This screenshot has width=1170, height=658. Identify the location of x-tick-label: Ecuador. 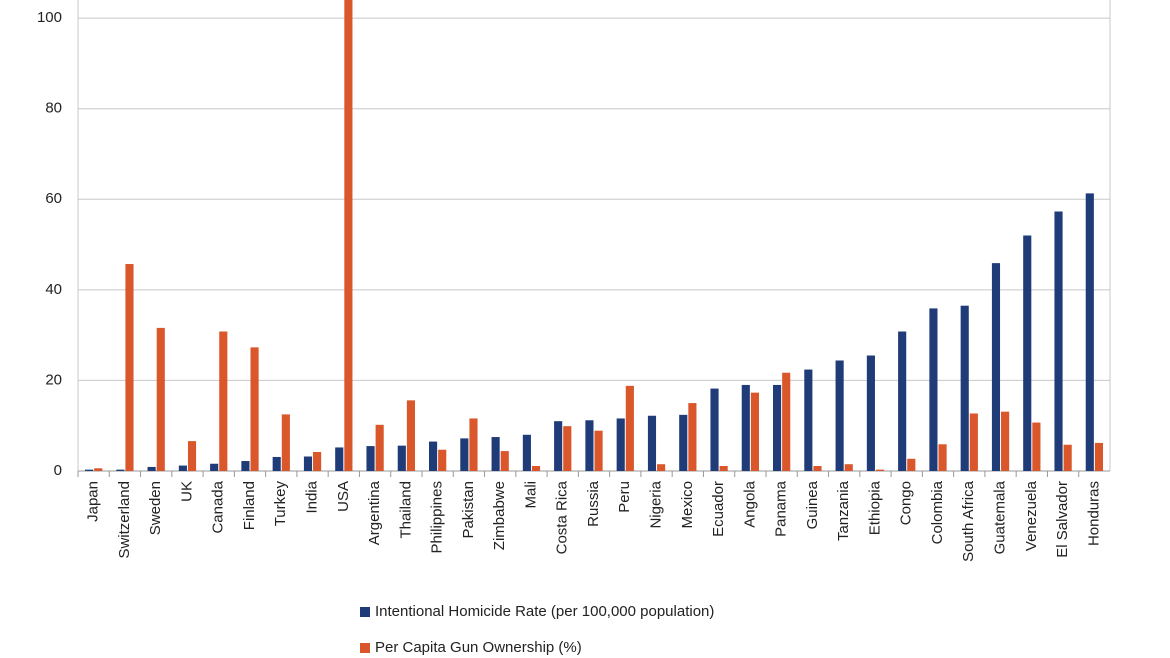
(718, 509).